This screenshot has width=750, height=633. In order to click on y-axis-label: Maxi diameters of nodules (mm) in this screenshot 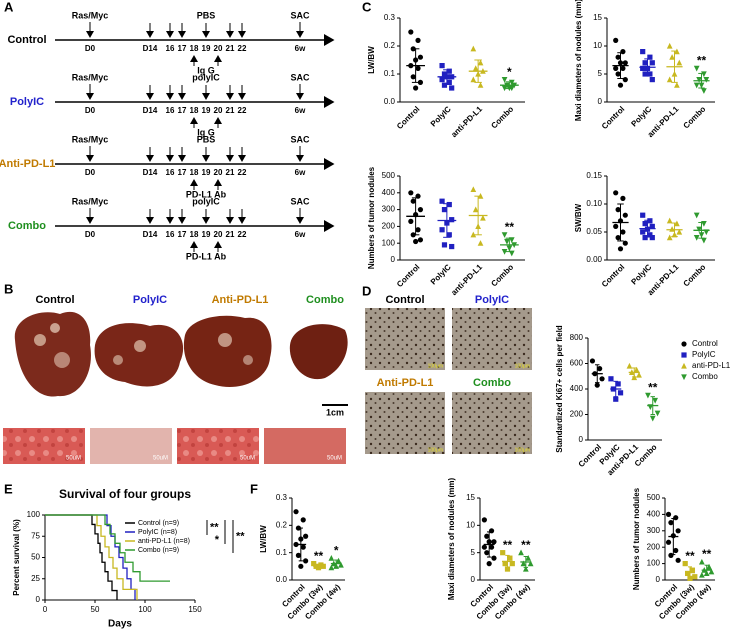, I will do `click(578, 60)`.